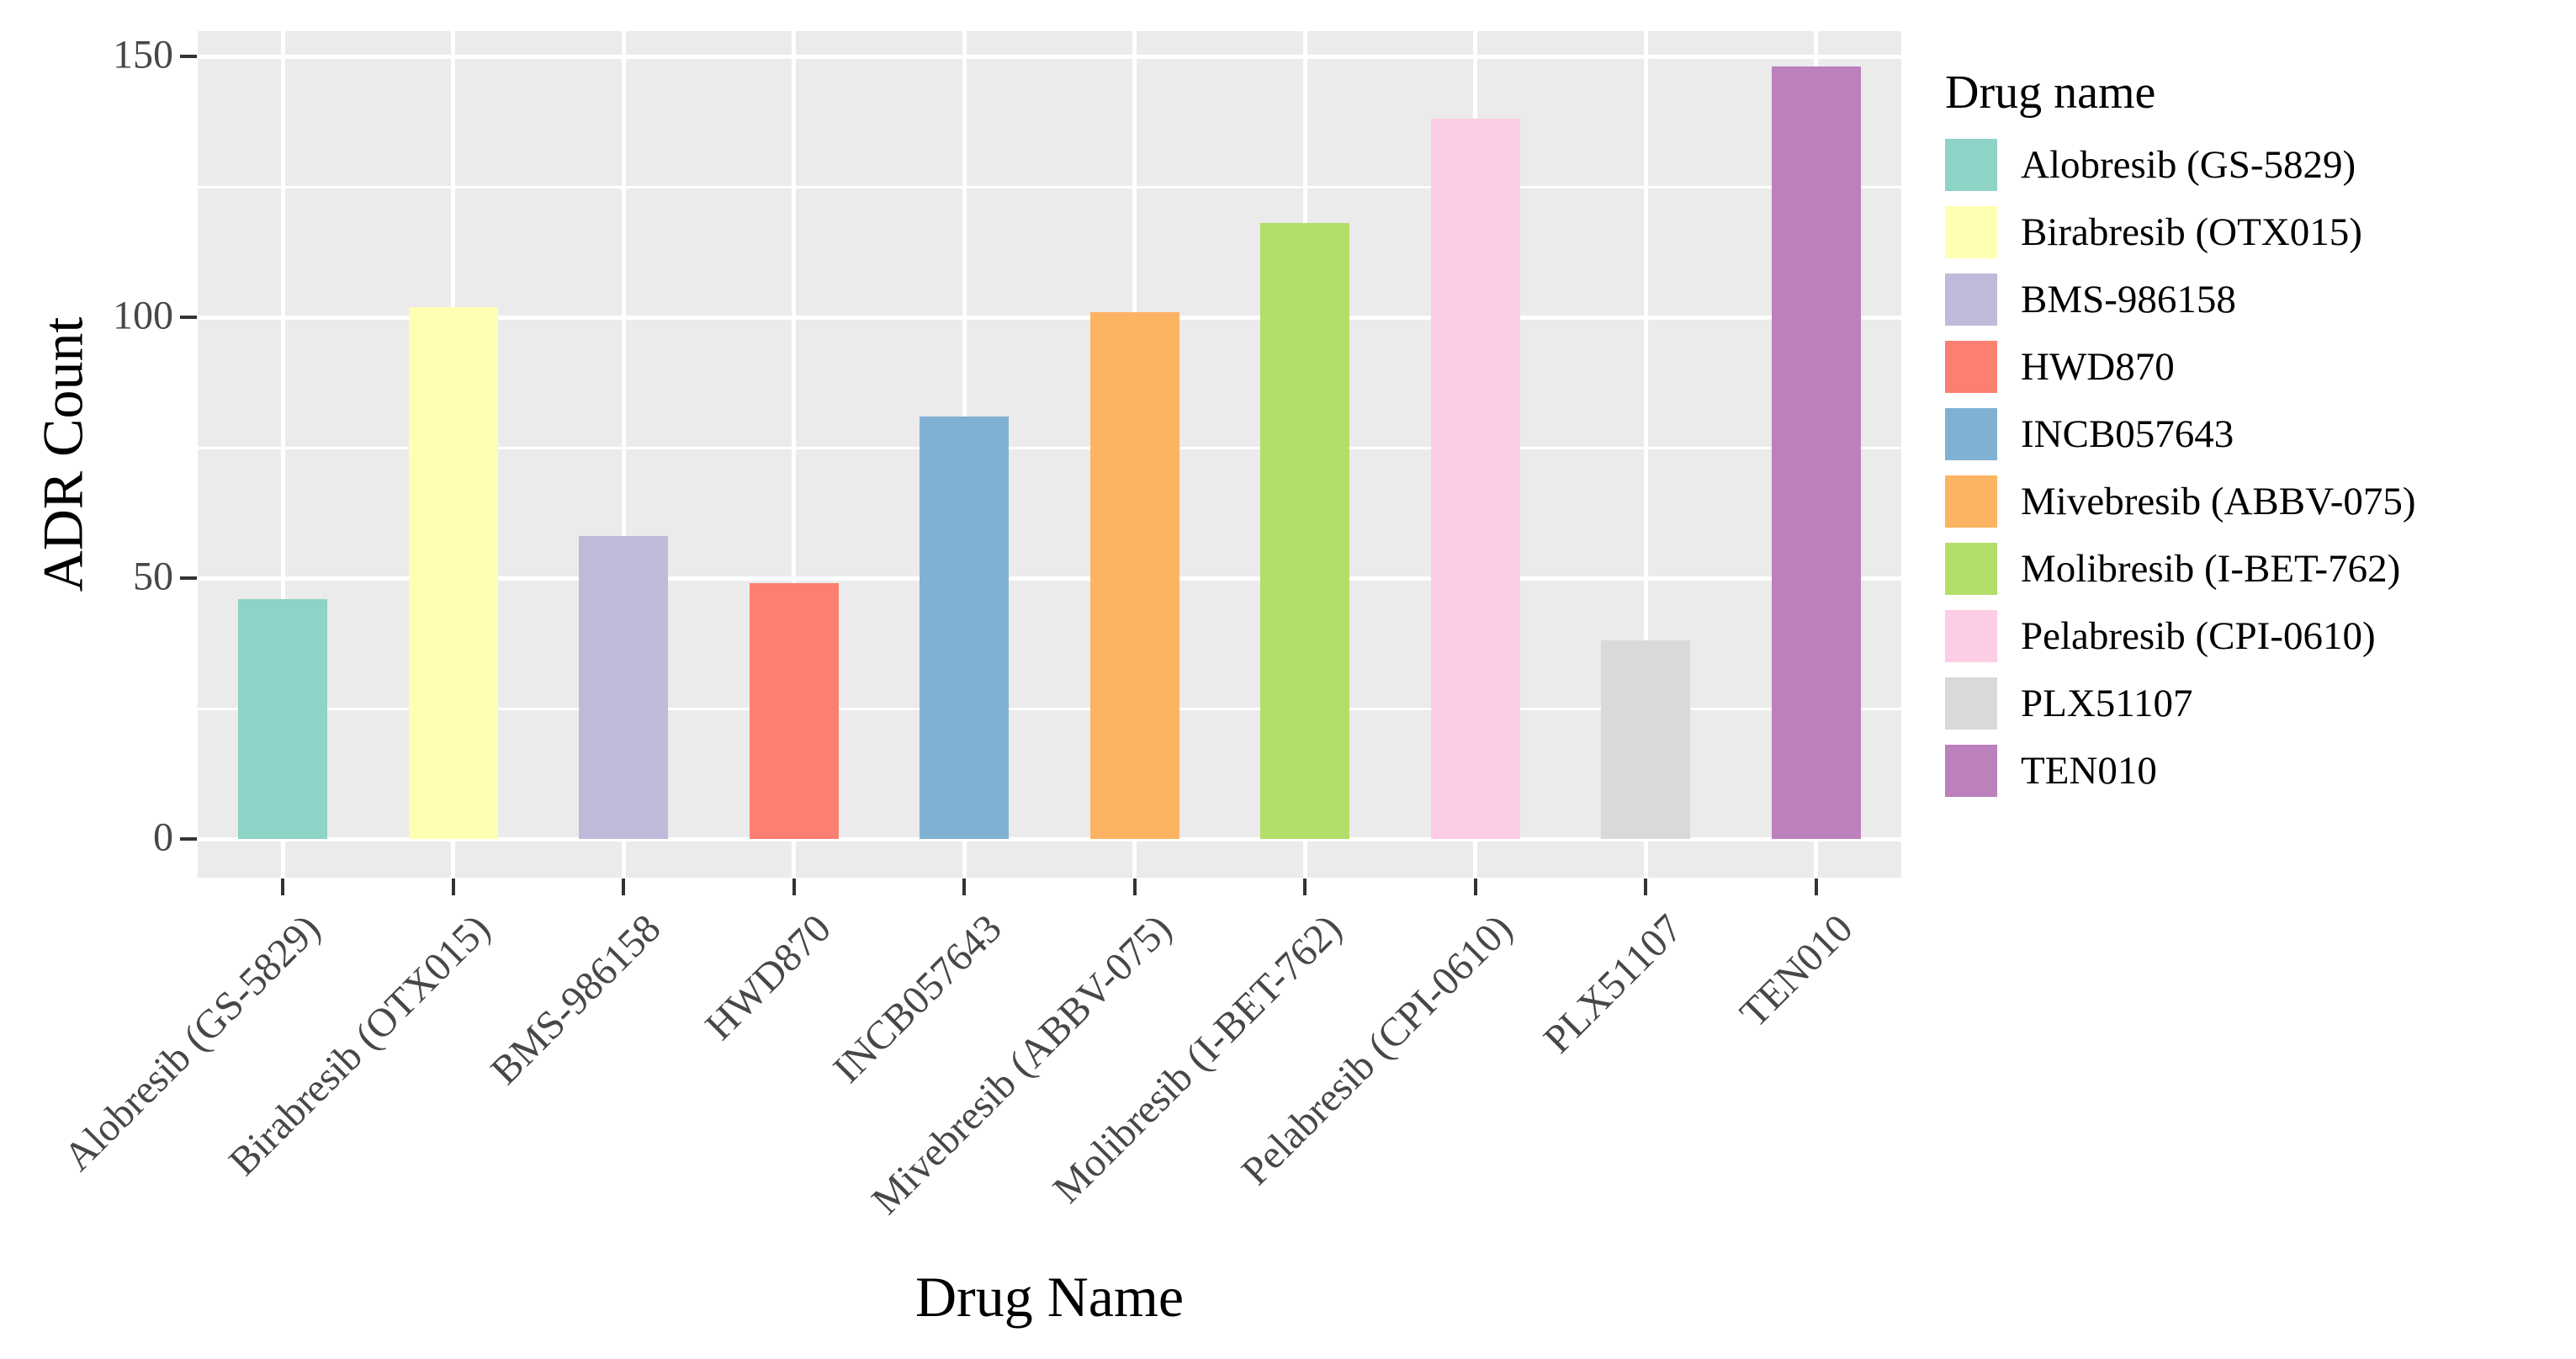 This screenshot has height=1359, width=2576. I want to click on legend-label: Birabresib (OTX015), so click(2191, 232).